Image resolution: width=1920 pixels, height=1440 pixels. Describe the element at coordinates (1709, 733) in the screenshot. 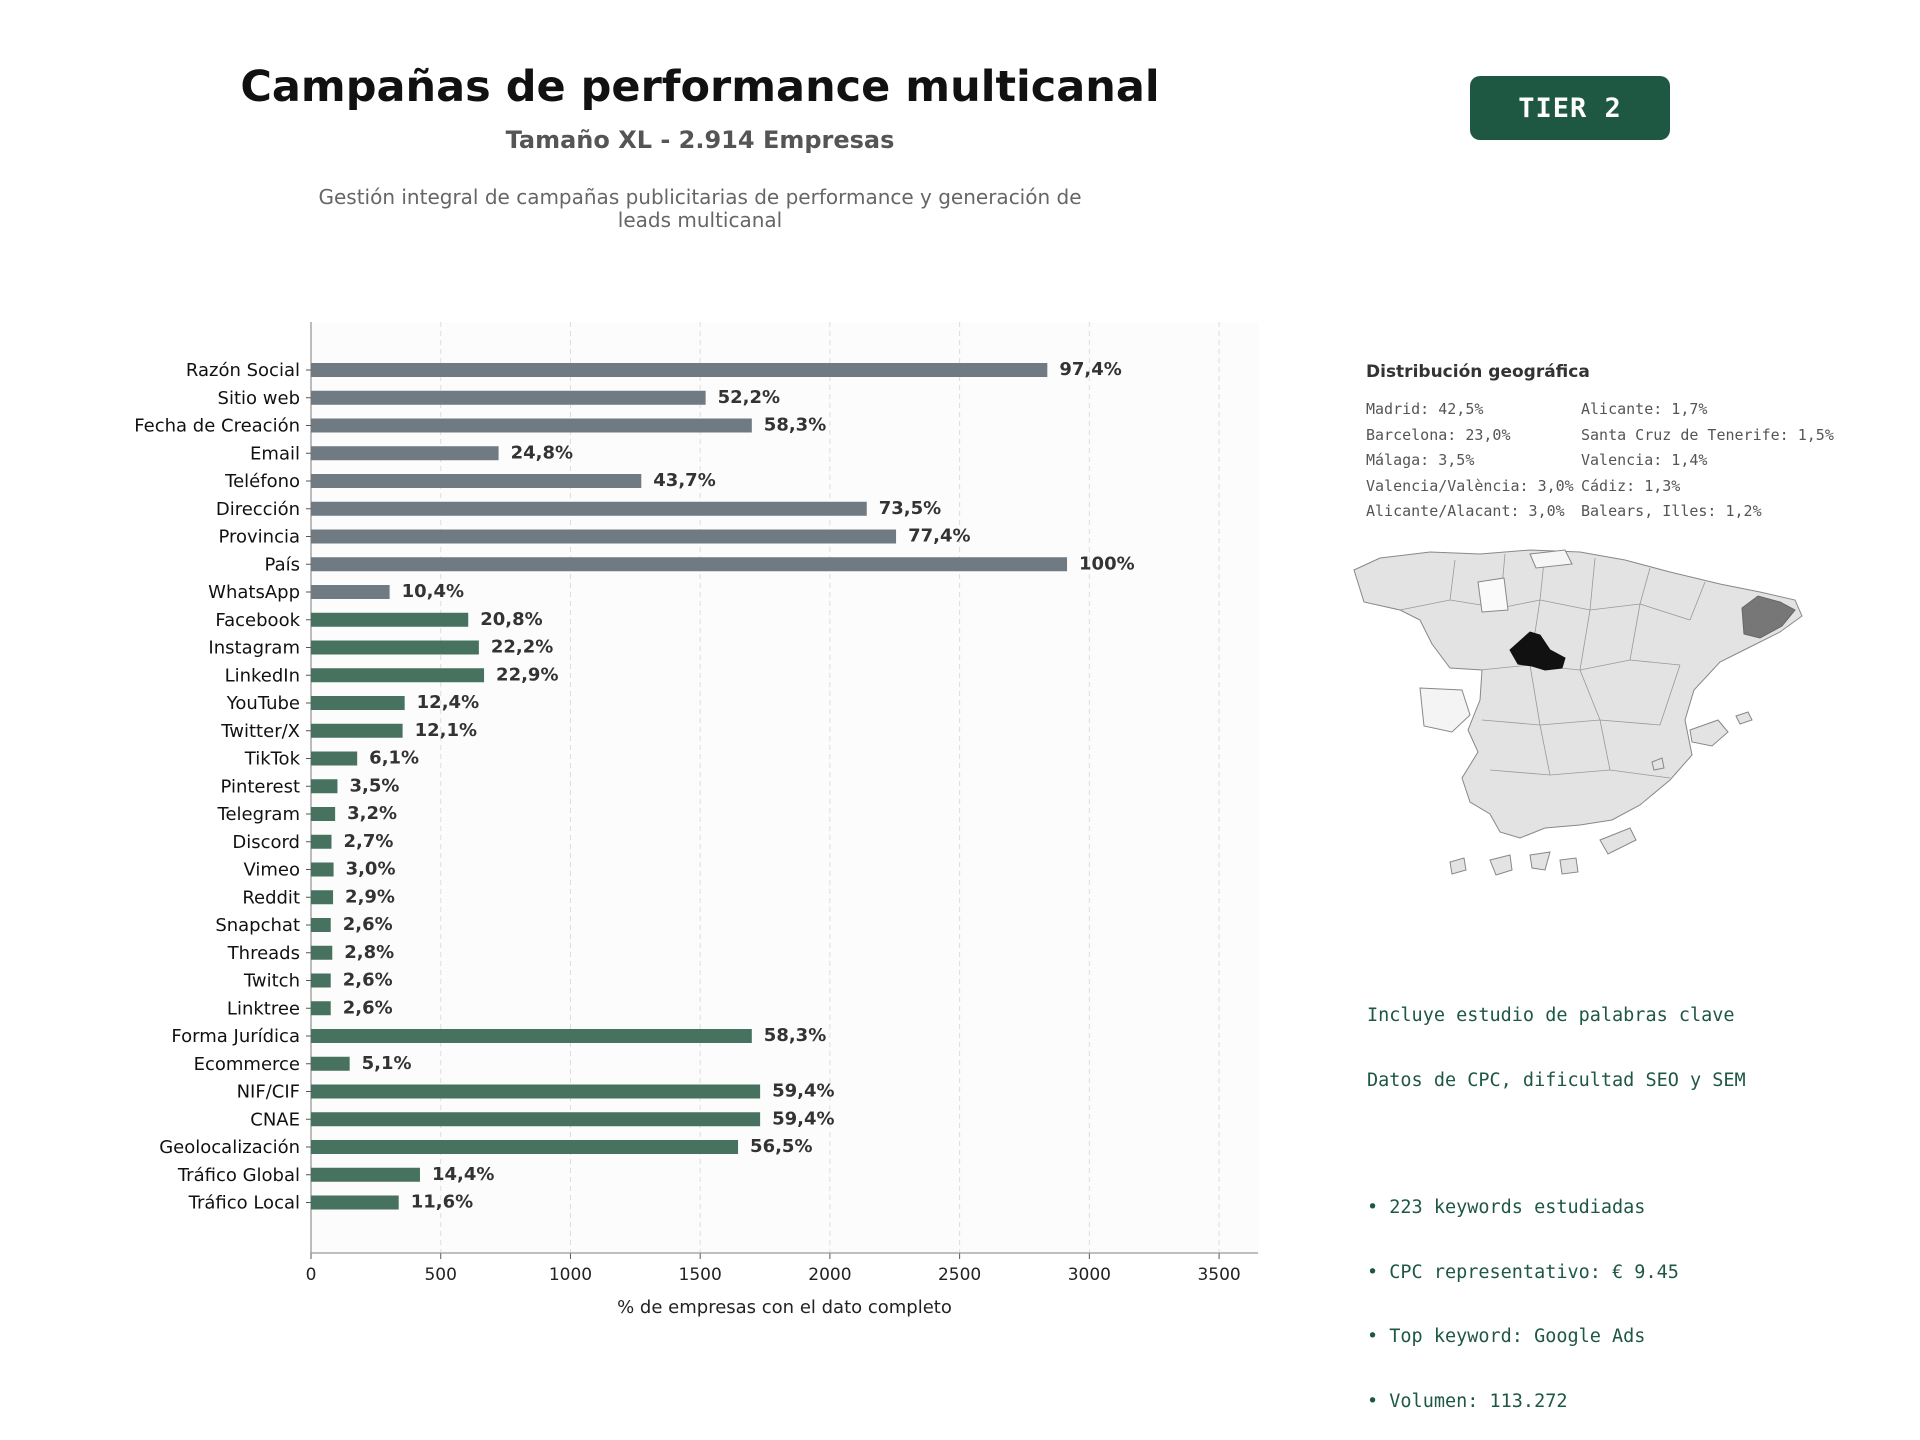

I see `mallorca-island` at that location.